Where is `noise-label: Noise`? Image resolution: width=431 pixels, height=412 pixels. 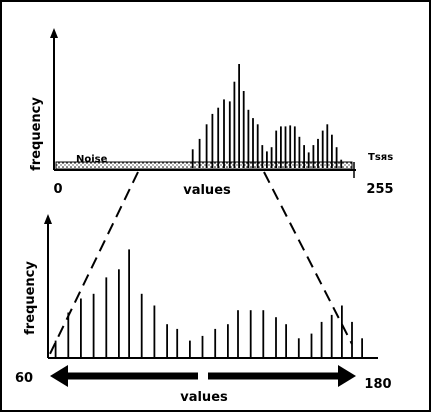
noise-label: Noise is located at coordinates (92, 159).